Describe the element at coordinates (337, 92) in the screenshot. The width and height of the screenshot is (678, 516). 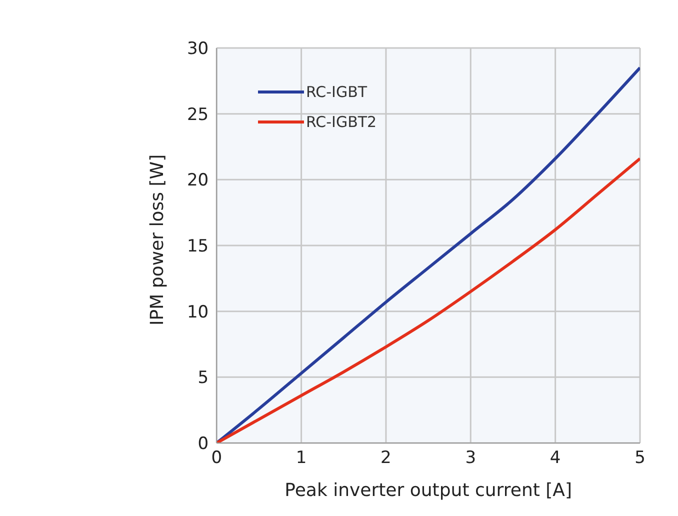
I see `legend-label: RC-IGBT` at that location.